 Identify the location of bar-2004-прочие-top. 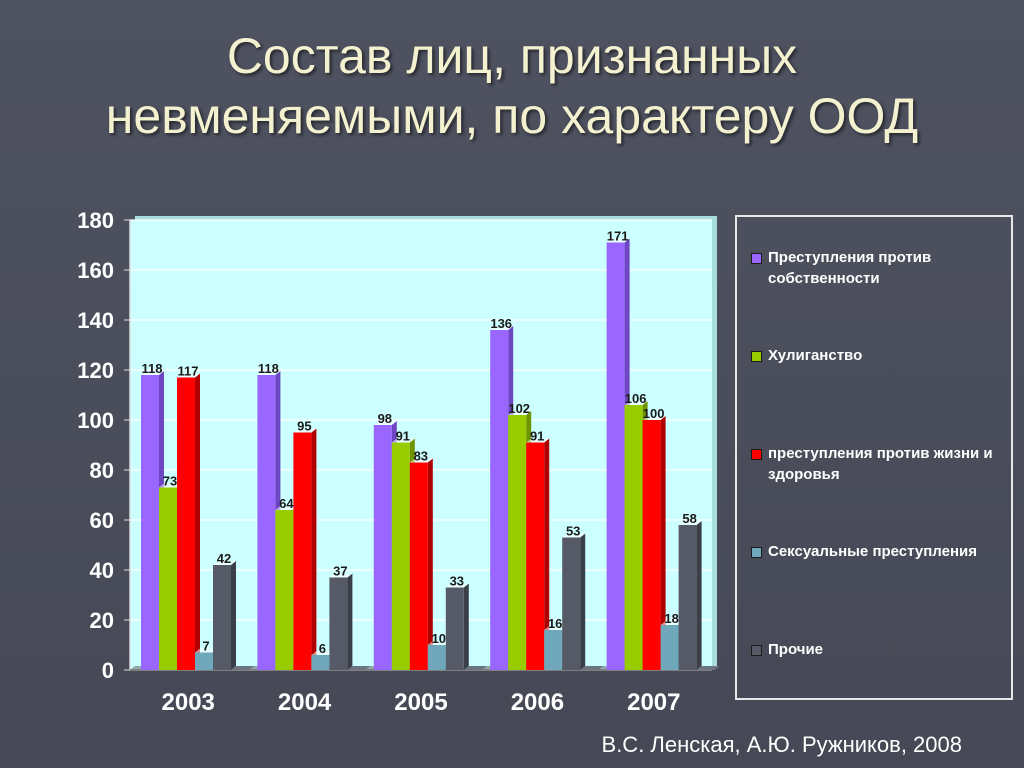
(341, 575).